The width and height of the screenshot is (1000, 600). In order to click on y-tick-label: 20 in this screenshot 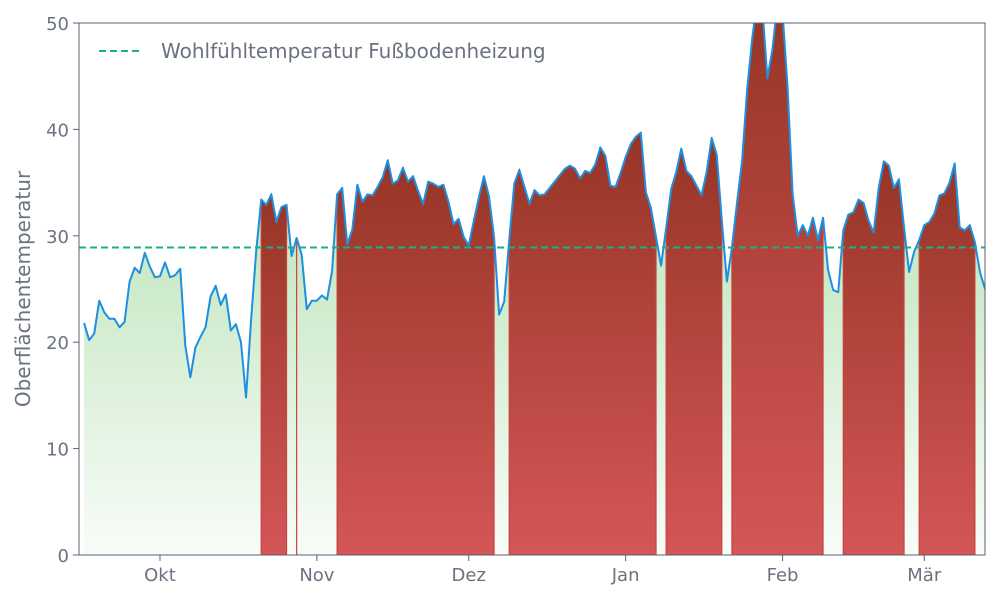, I will do `click(57, 343)`.